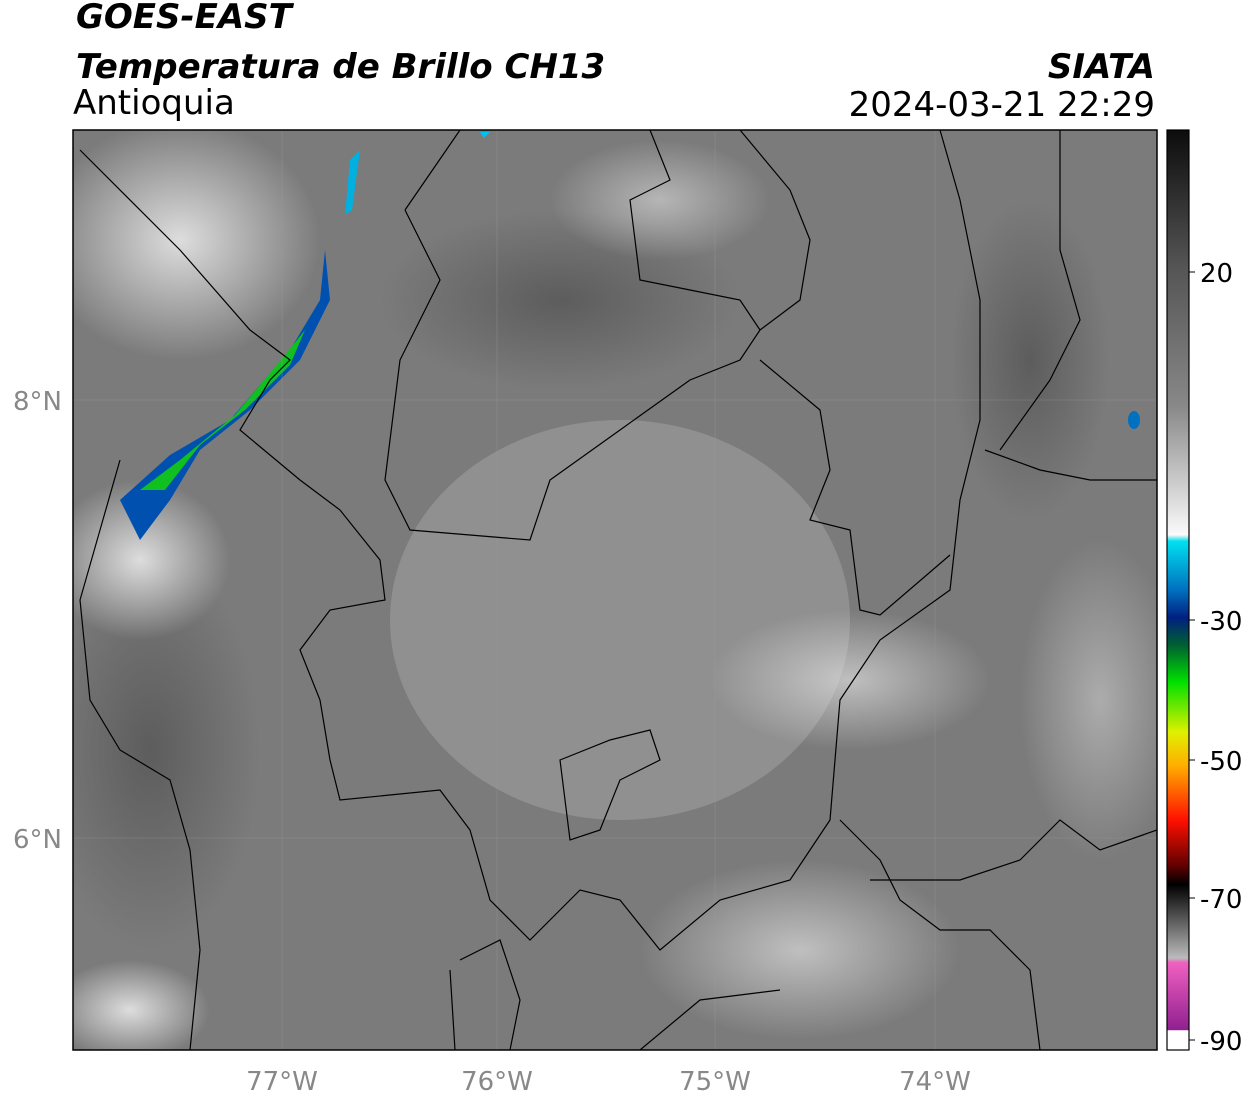 This screenshot has width=1252, height=1099. Describe the element at coordinates (1221, 900) in the screenshot. I see `colorbar-label: -70` at that location.